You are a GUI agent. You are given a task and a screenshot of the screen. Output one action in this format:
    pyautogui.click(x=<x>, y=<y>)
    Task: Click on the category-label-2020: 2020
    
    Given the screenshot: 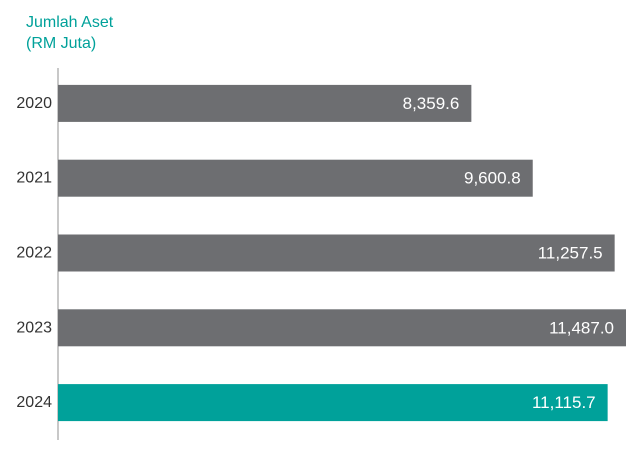 What is the action you would take?
    pyautogui.click(x=34, y=103)
    